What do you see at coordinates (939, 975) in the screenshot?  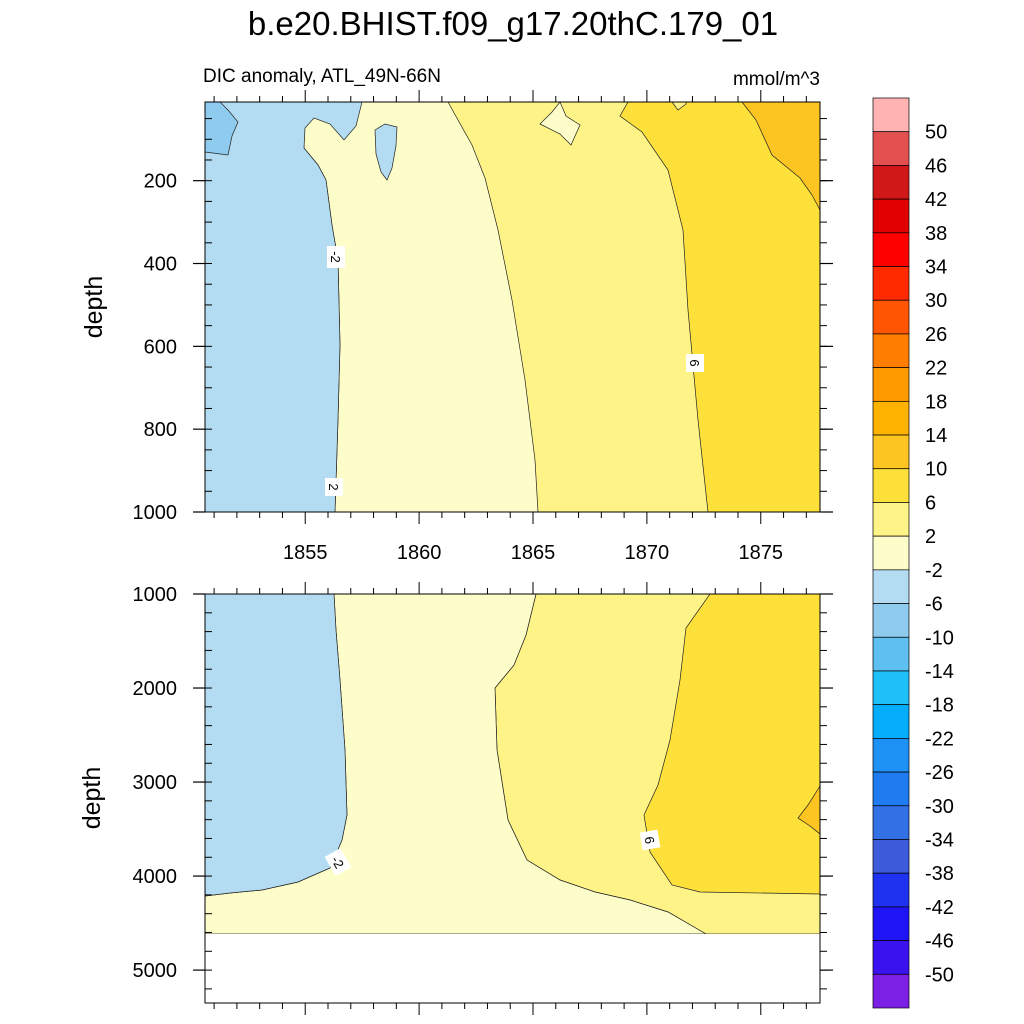 I see `colorbar-label: -50` at bounding box center [939, 975].